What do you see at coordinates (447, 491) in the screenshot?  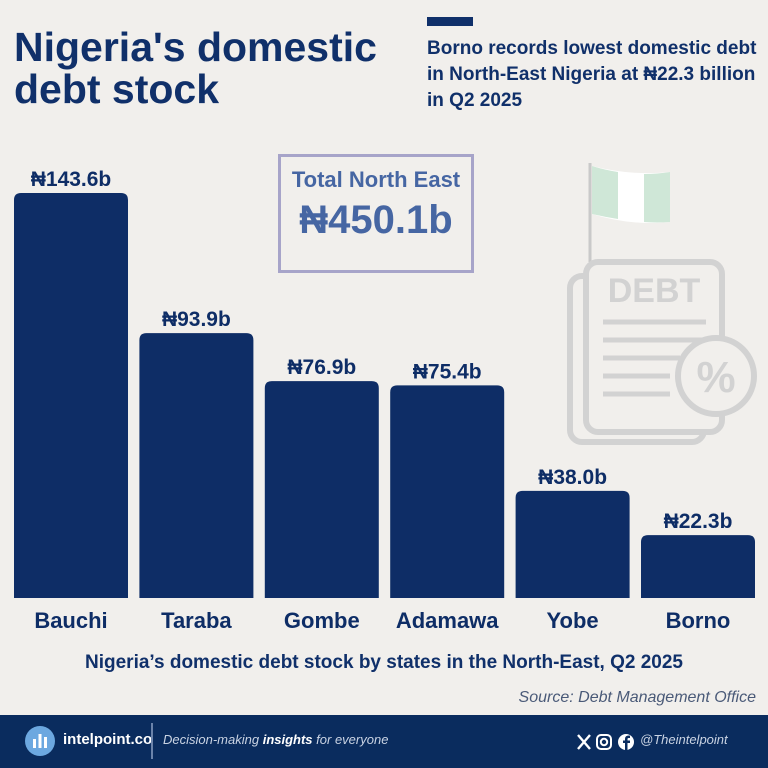 I see `bar-adamawa` at bounding box center [447, 491].